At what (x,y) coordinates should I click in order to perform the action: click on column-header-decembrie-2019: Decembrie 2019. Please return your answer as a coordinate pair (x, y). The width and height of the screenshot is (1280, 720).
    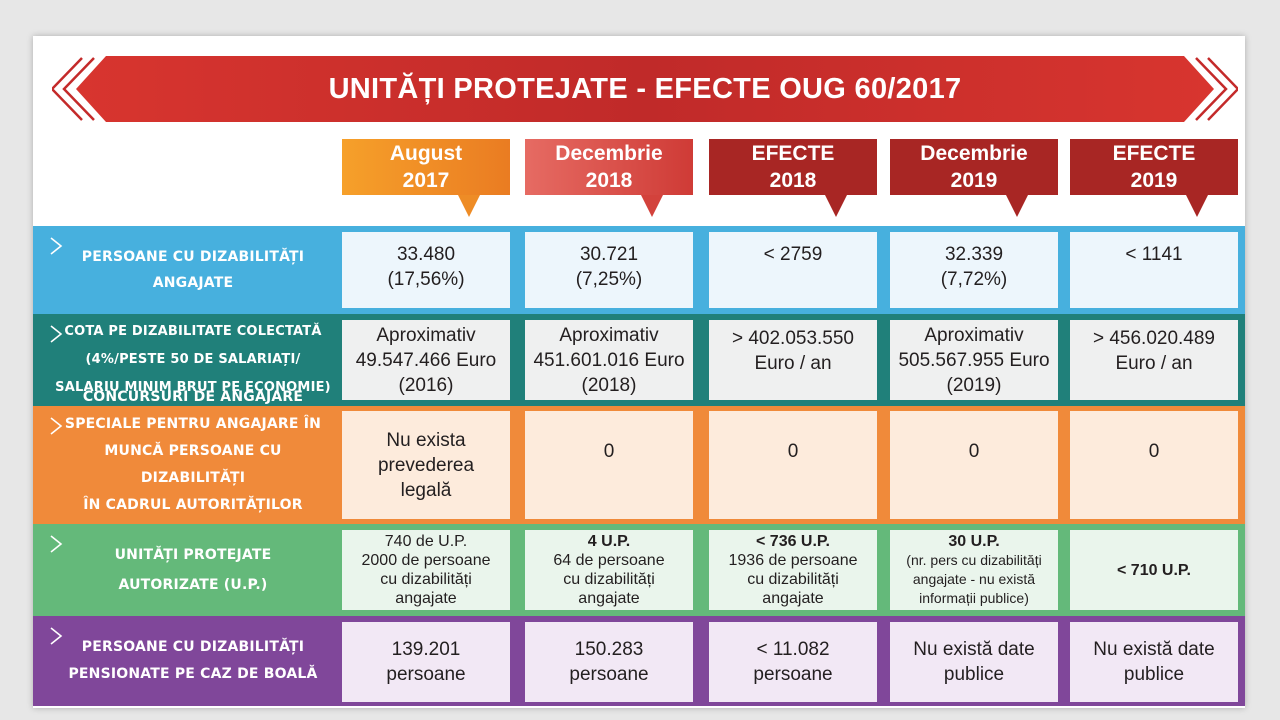
    Looking at the image, I should click on (974, 178).